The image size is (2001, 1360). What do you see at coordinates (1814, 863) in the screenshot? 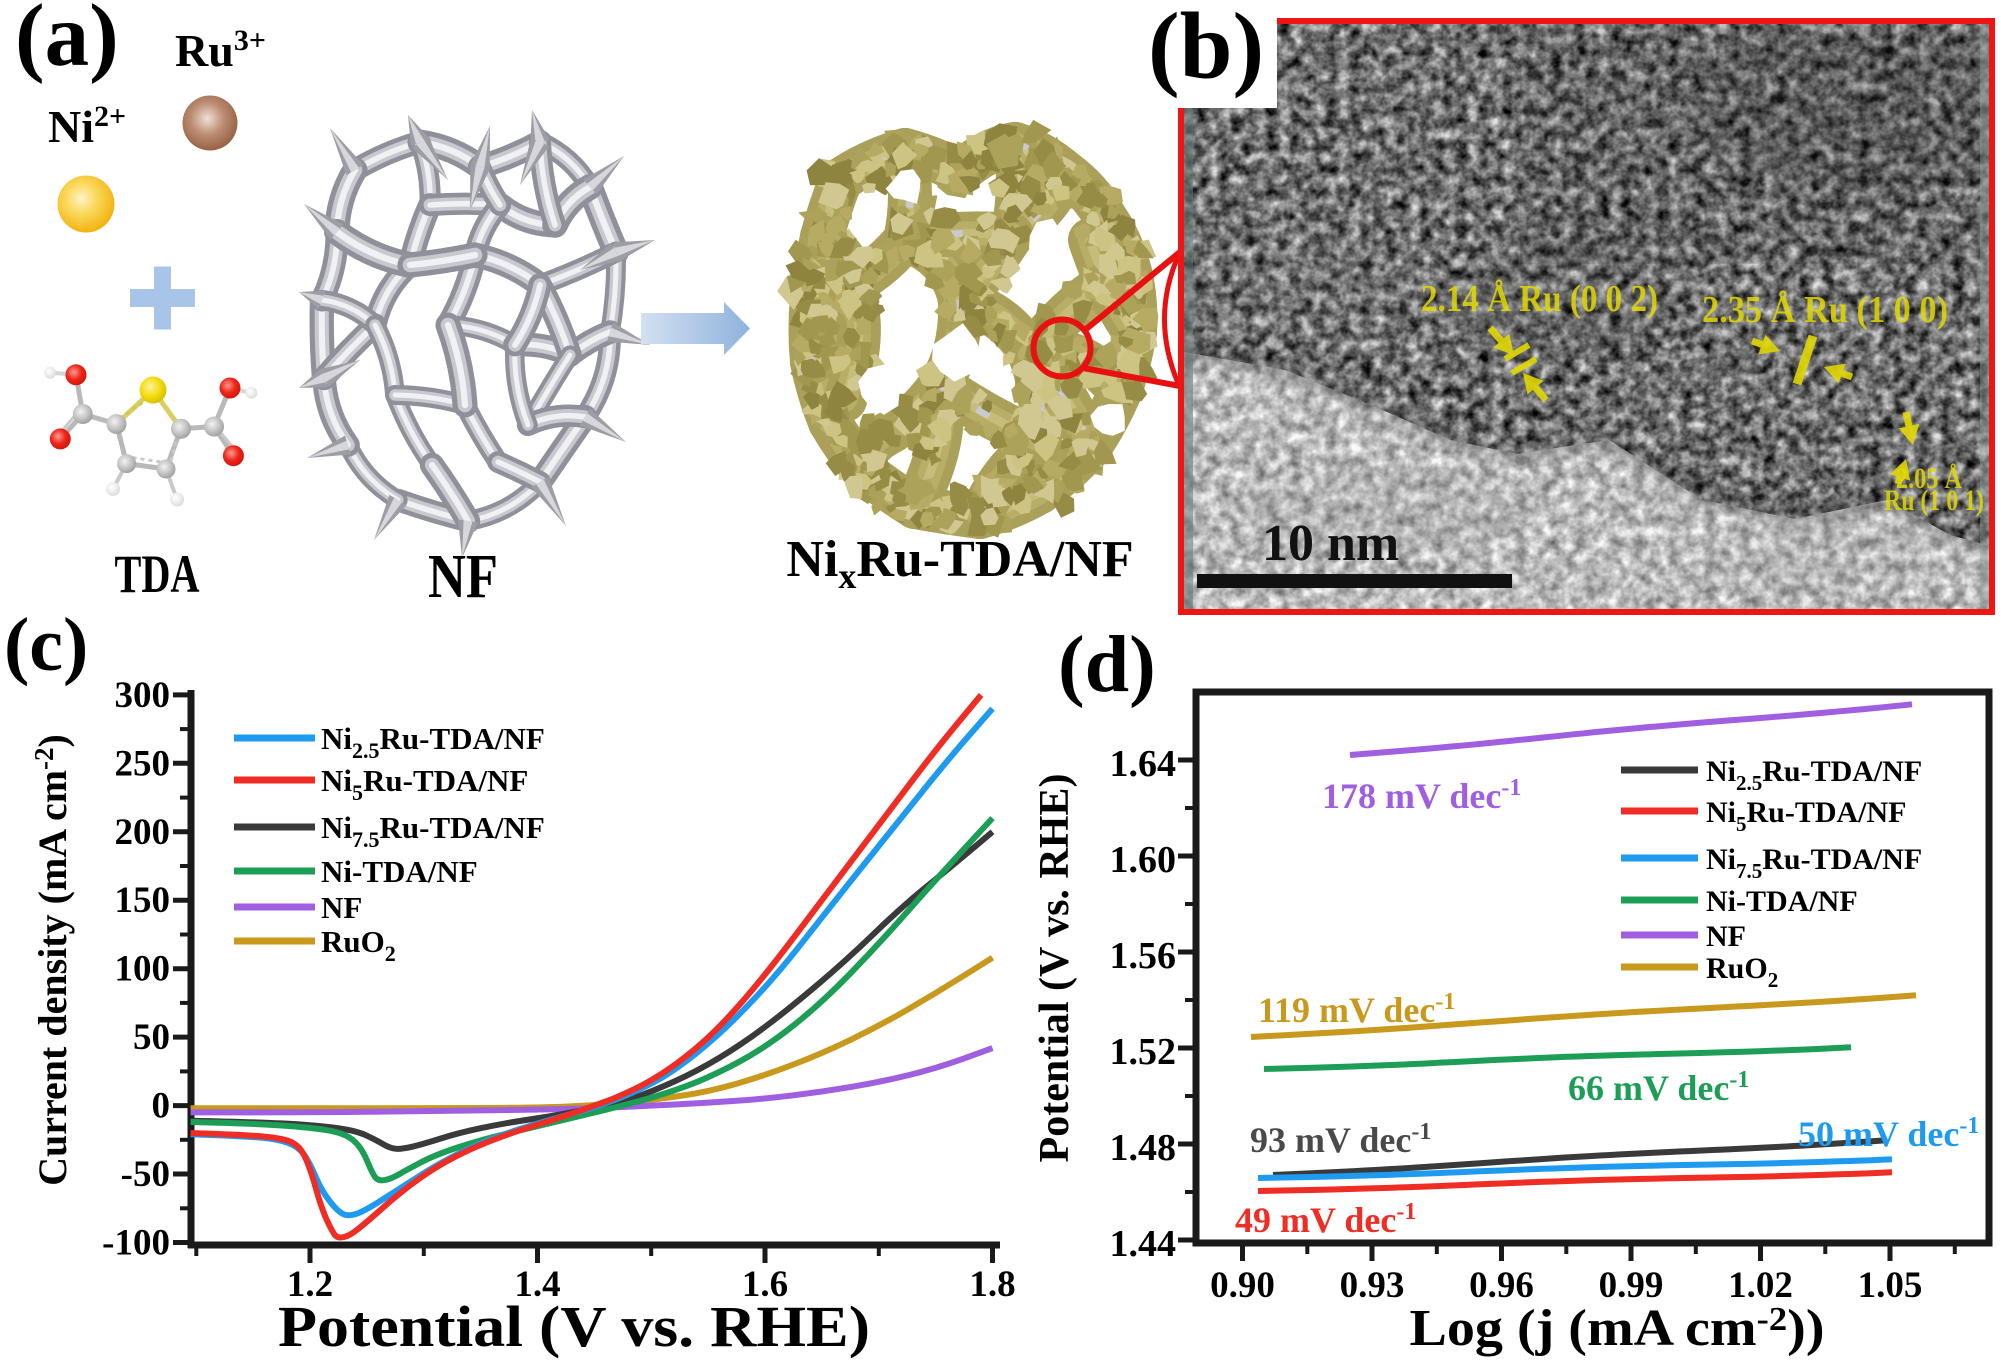
I see `svg-text: Ni7.5Ru-TDA/NF` at bounding box center [1814, 863].